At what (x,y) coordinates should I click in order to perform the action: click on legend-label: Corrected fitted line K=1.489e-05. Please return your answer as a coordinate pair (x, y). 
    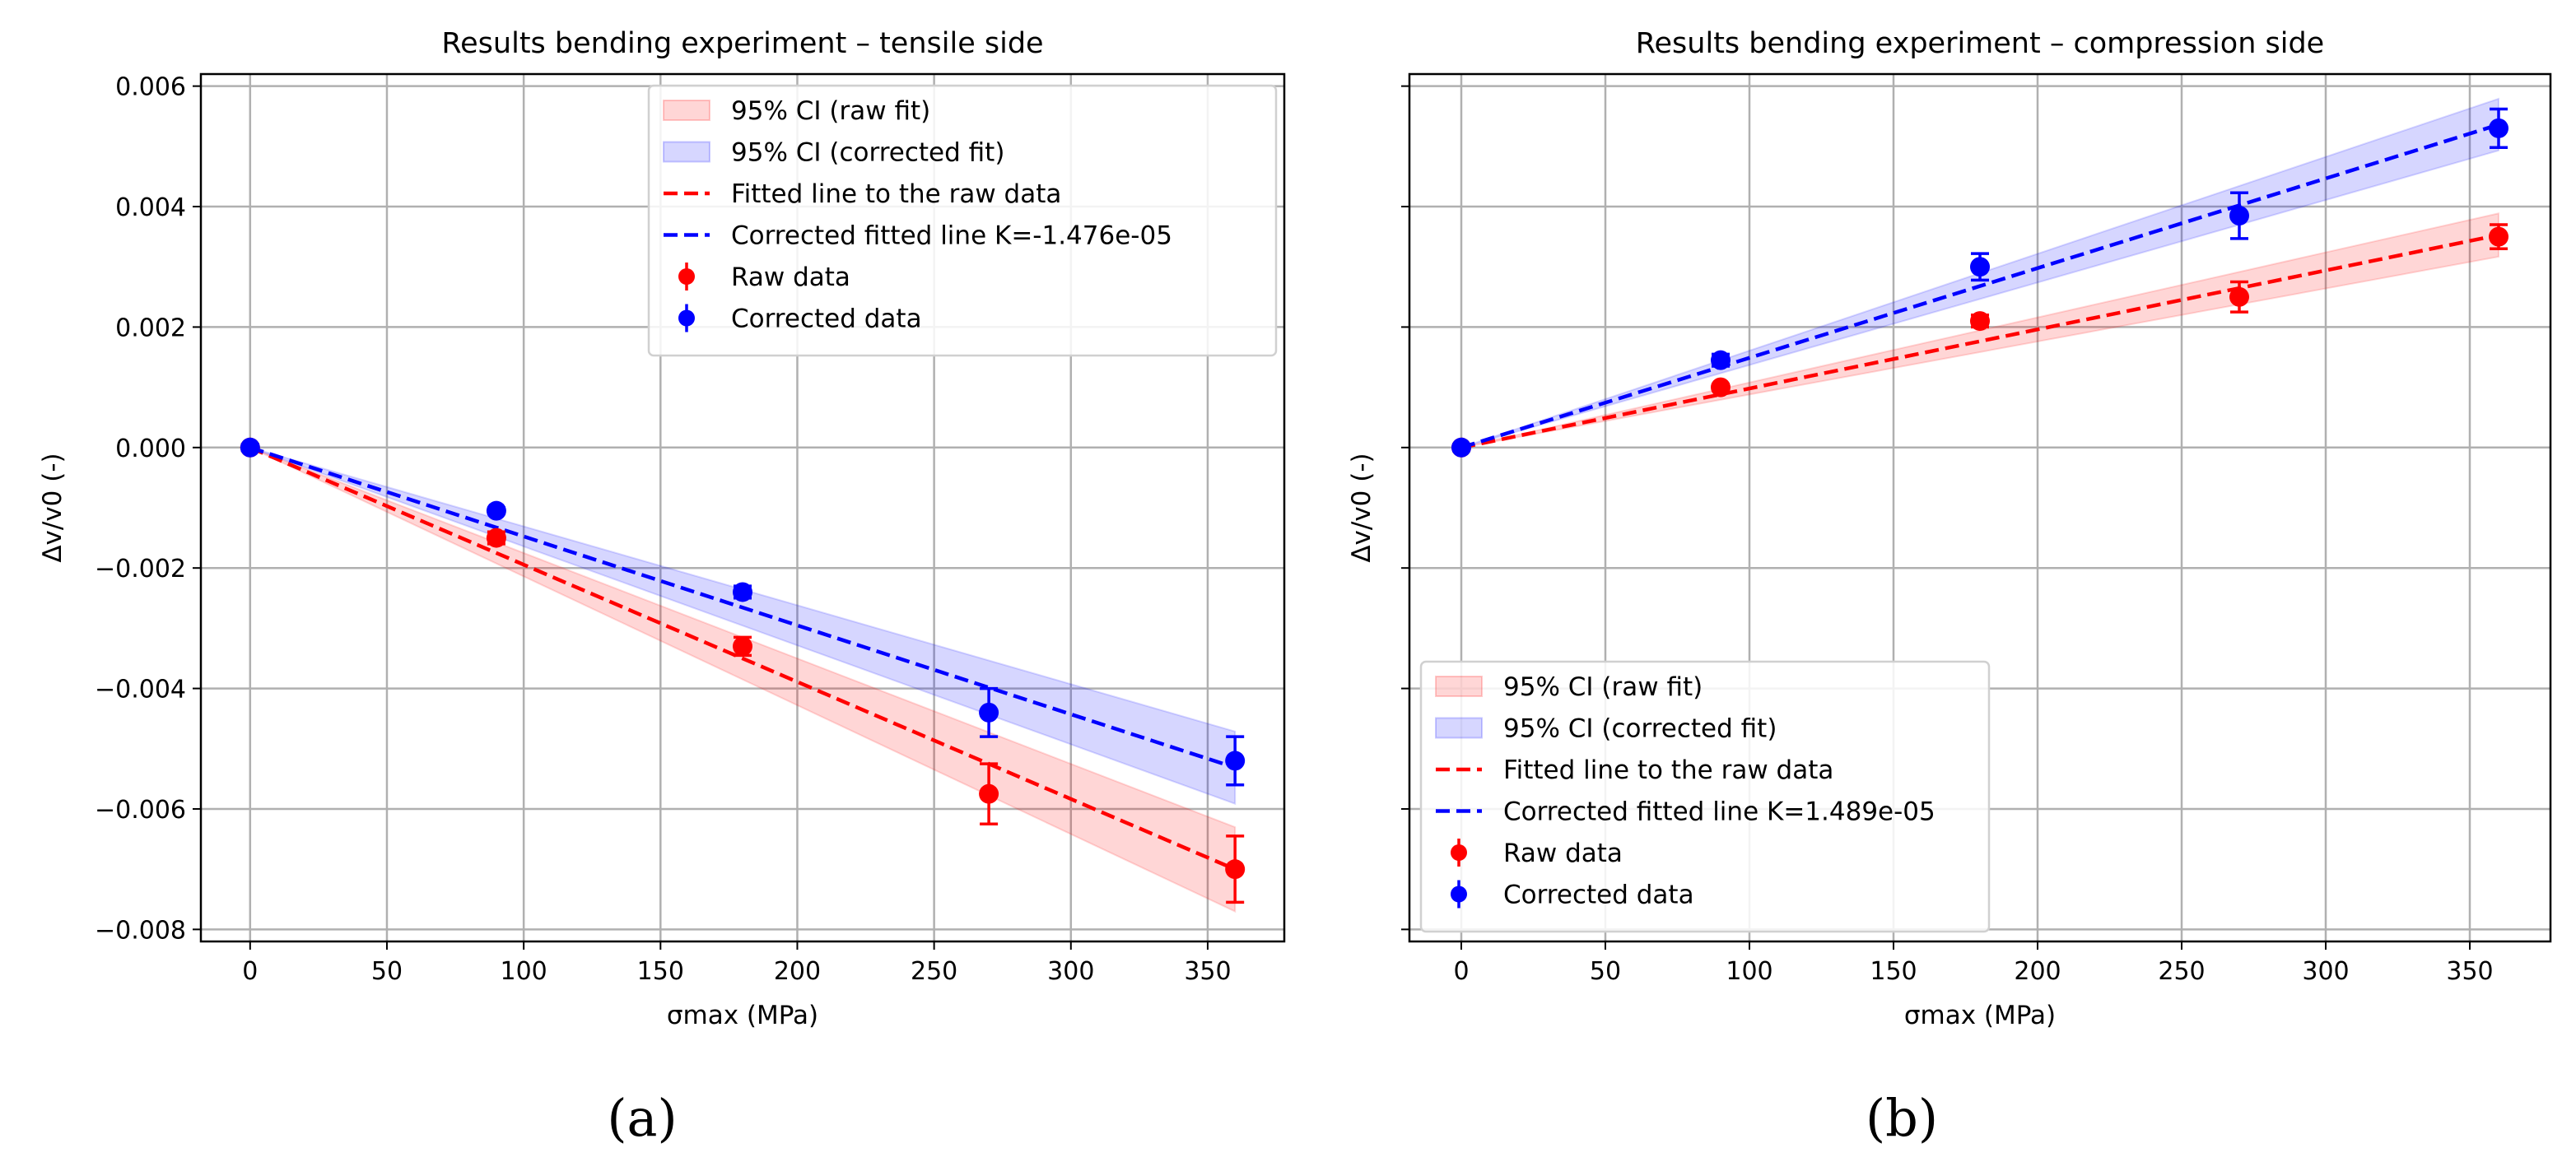
    Looking at the image, I should click on (1719, 812).